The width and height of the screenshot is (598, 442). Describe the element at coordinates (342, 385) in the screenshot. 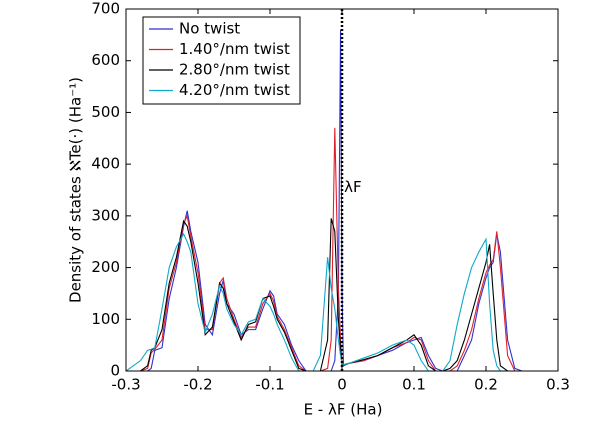

I see `x-tick-label: 0` at that location.